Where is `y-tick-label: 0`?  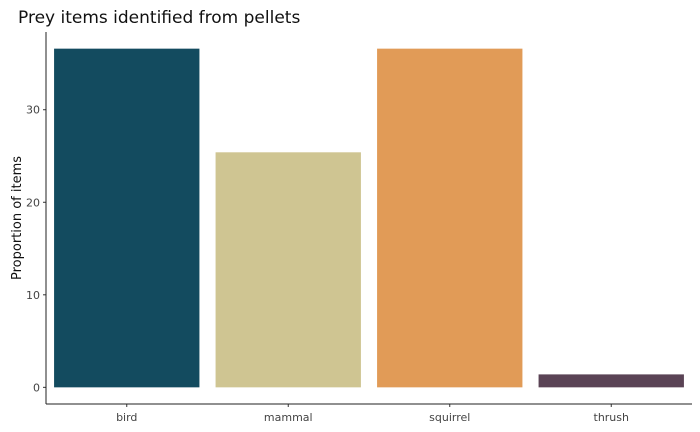 y-tick-label: 0 is located at coordinates (36, 387).